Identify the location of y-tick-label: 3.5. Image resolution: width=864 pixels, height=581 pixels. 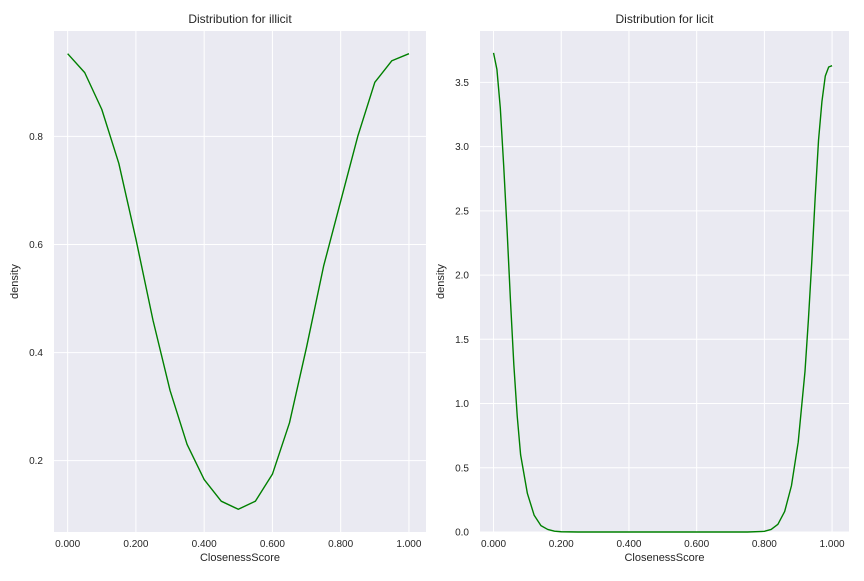
(462, 83).